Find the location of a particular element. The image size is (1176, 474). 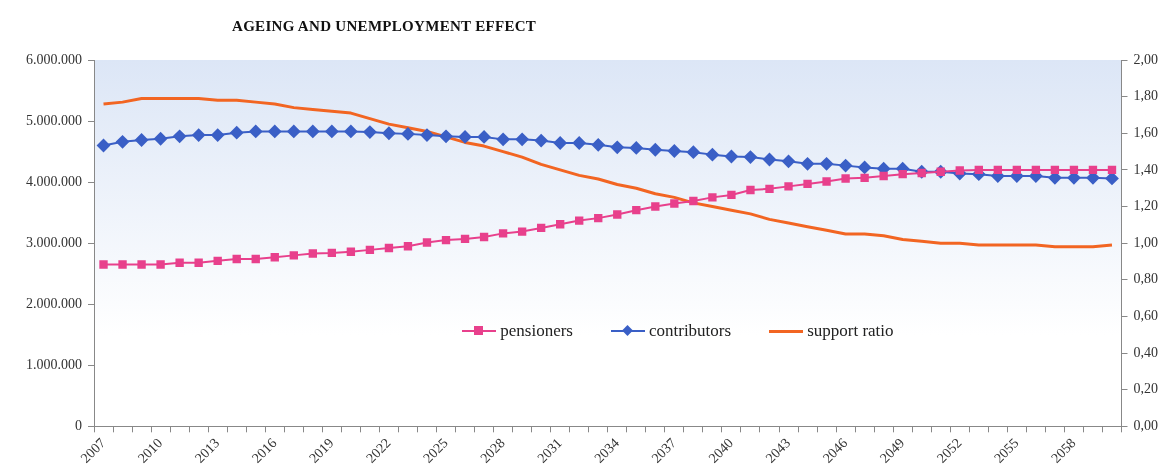

y2-tick-label: 1,20 is located at coordinates (1145, 206).